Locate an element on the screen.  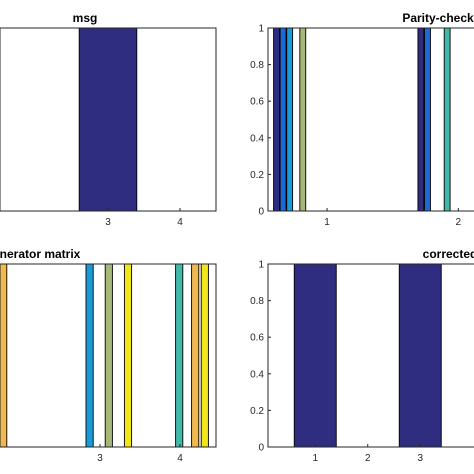
msg-title: msg is located at coordinates (85, 18).